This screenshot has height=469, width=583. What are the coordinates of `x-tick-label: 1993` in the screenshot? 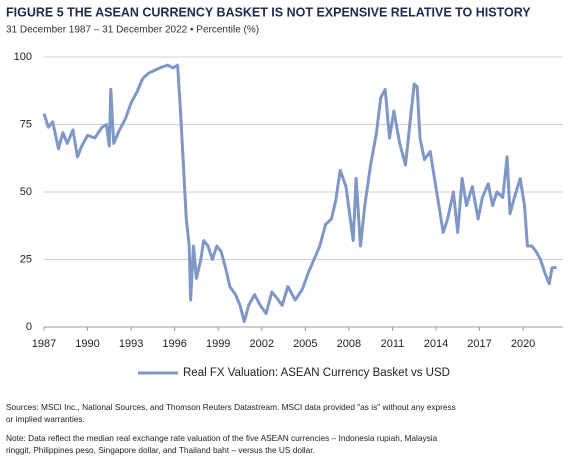 It's located at (131, 344).